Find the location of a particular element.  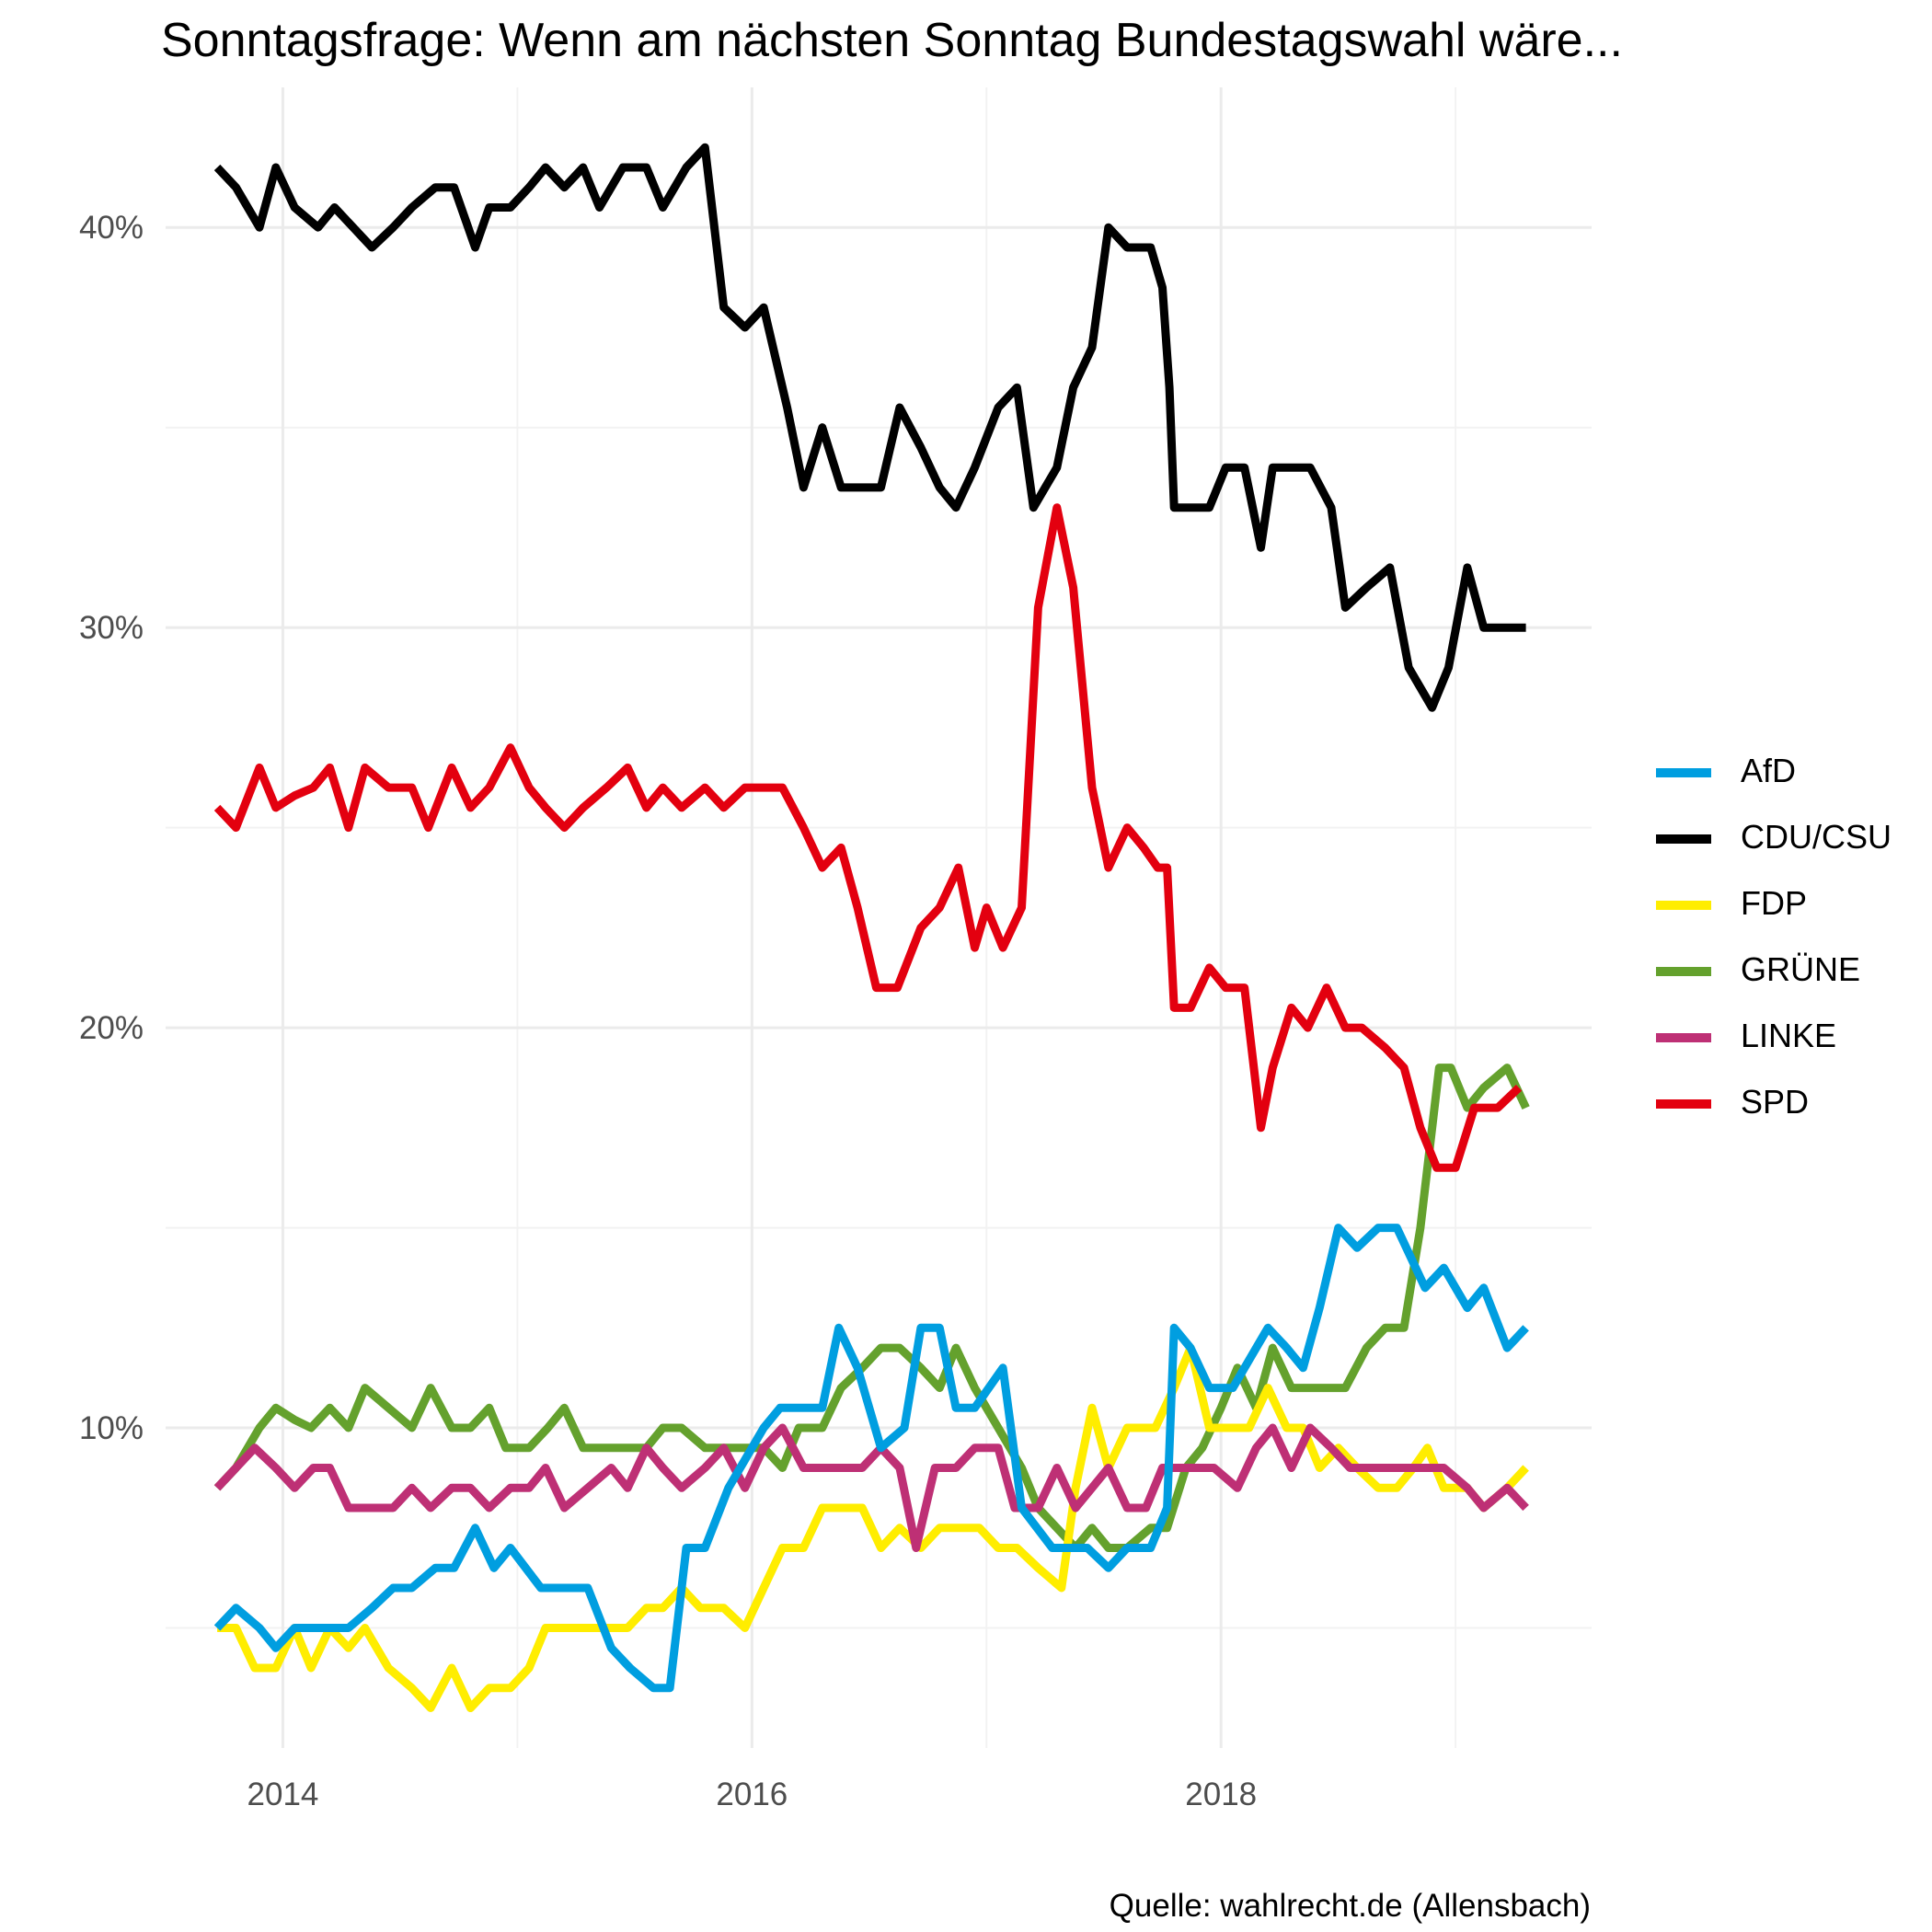

x-axis: 2014 2016 2018 is located at coordinates (752, 1794).